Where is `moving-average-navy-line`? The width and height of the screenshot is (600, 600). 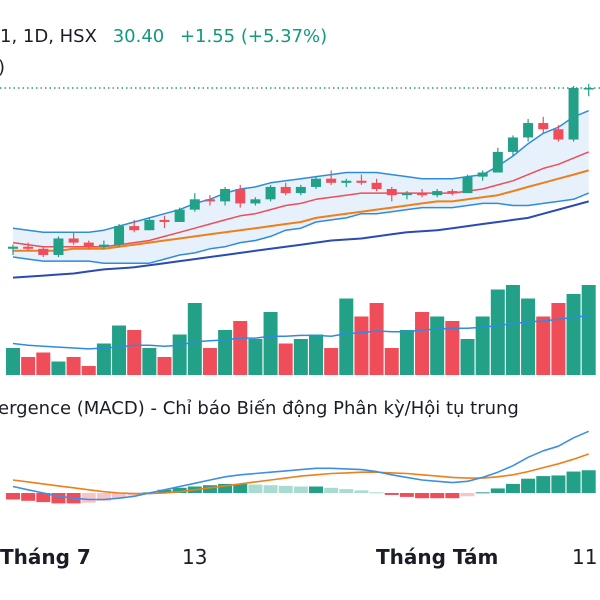
moving-average-navy-line is located at coordinates (300, 239).